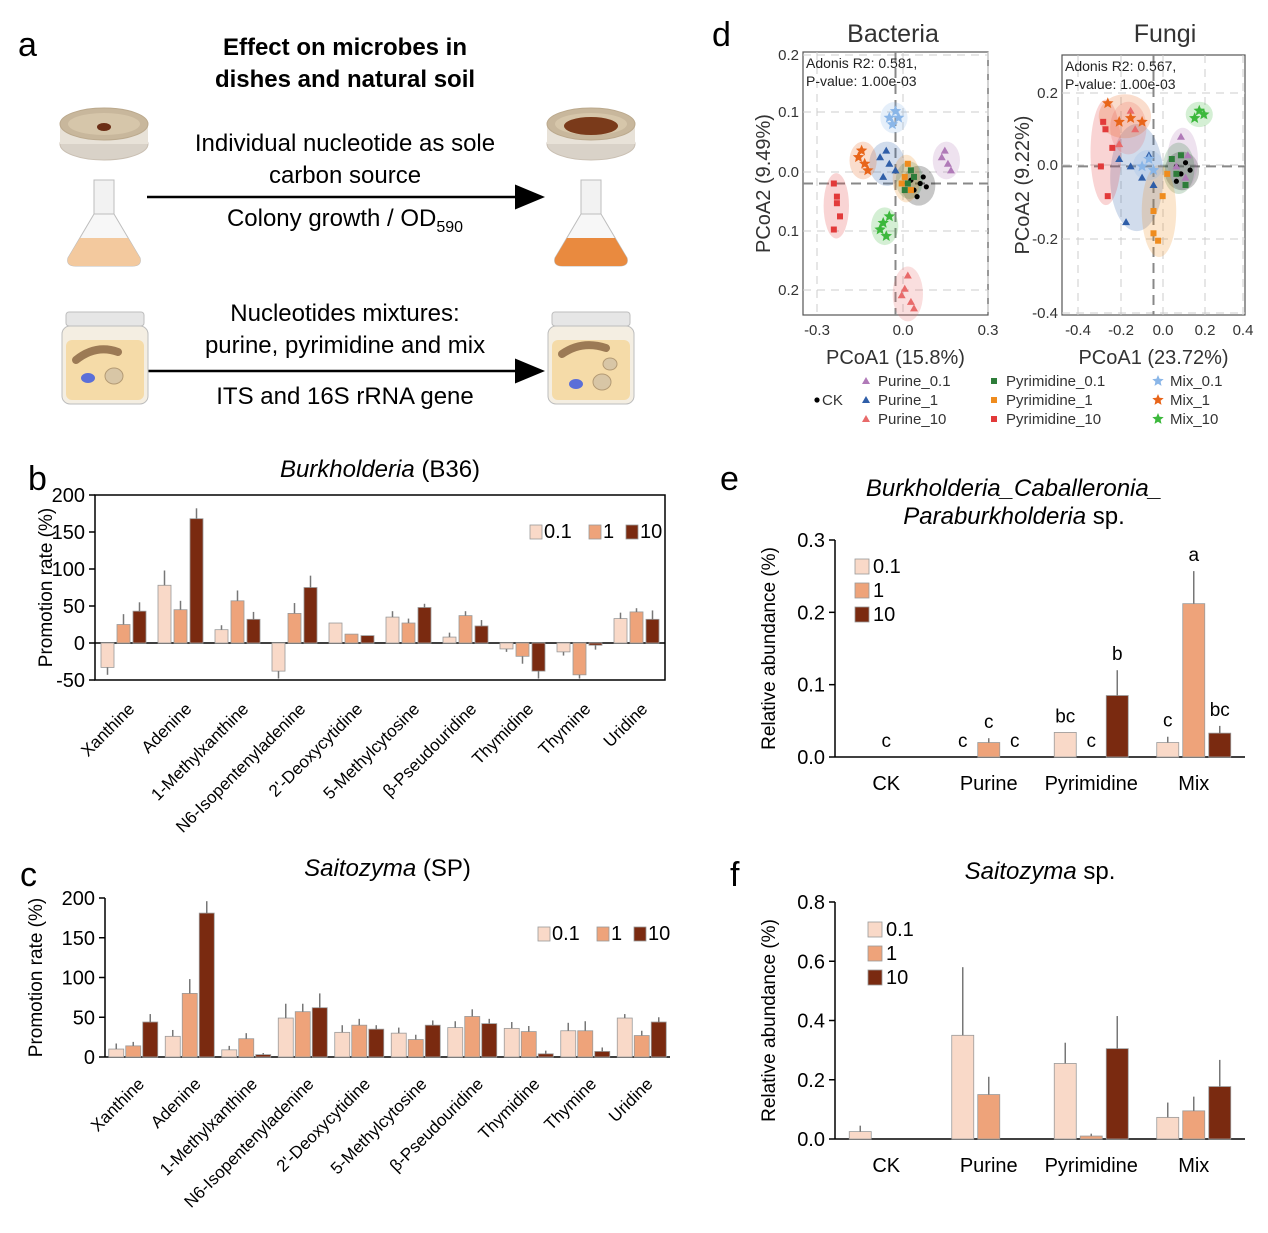  I want to click on arrow1-label-line1: Individual nucleotide as sole, so click(345, 143).